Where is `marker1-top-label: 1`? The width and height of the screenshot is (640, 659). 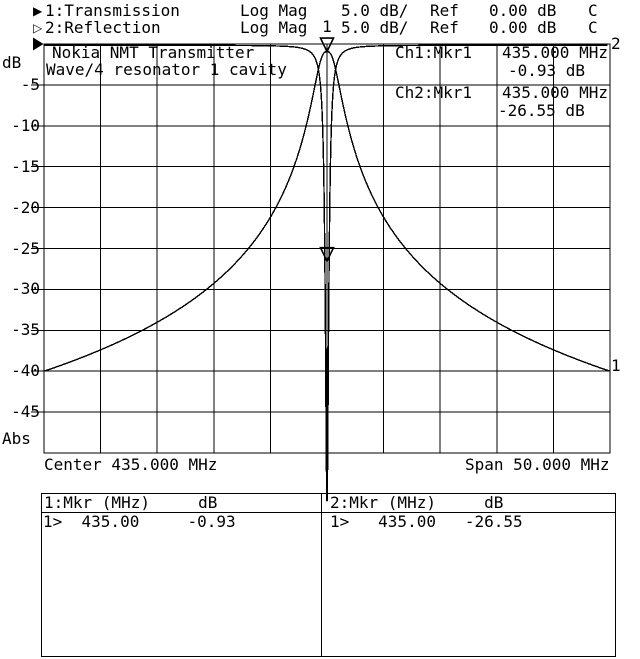 marker1-top-label: 1 is located at coordinates (327, 26).